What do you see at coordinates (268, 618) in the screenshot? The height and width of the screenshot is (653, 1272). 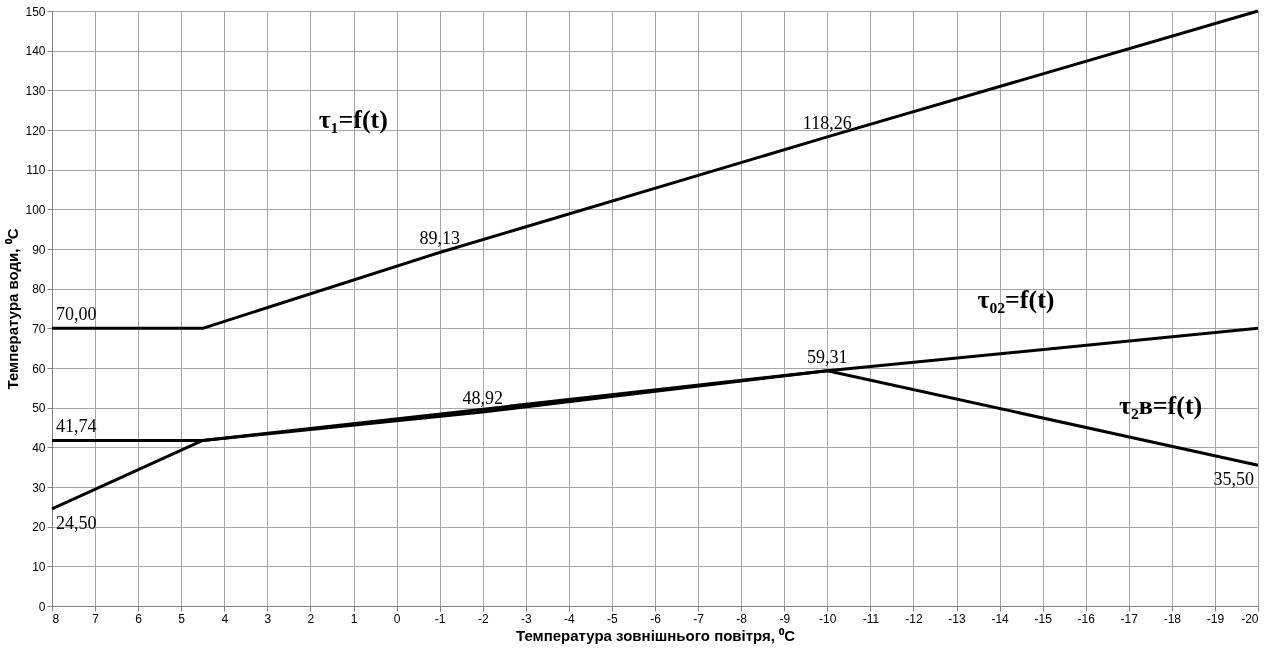 I see `x-tick-label: 3` at bounding box center [268, 618].